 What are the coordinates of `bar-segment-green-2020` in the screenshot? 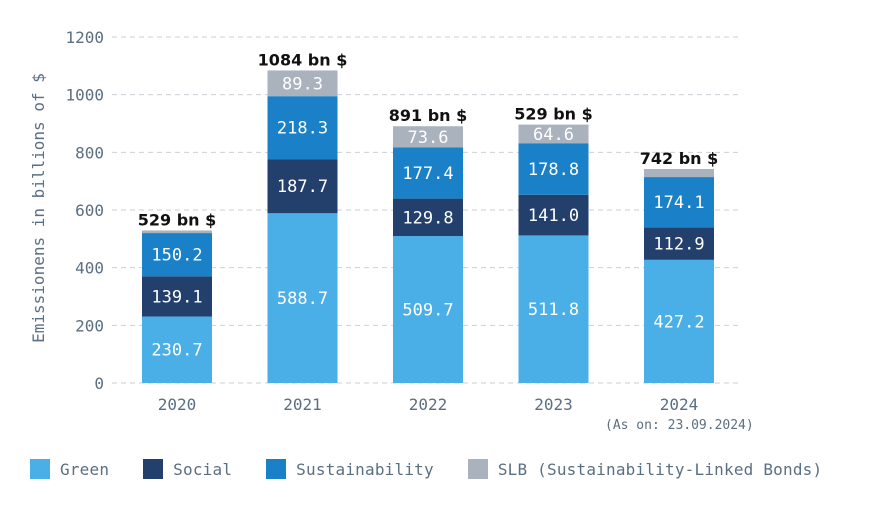 It's located at (177, 349).